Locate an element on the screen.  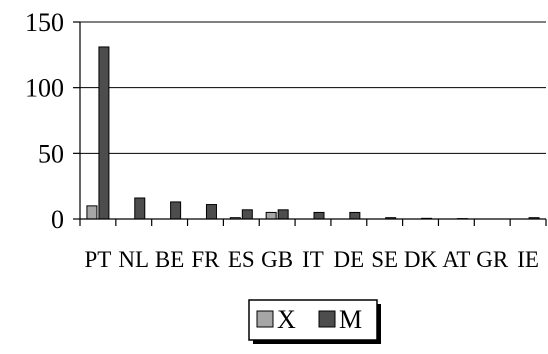
y-tick-label: 100 is located at coordinates (44, 88).